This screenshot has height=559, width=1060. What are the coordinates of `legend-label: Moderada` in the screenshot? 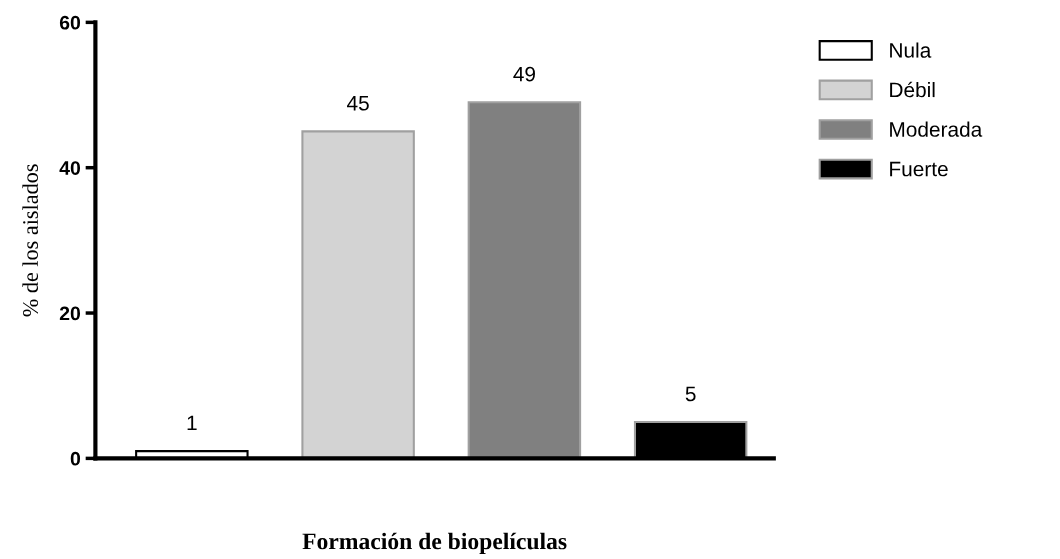 It's located at (936, 129).